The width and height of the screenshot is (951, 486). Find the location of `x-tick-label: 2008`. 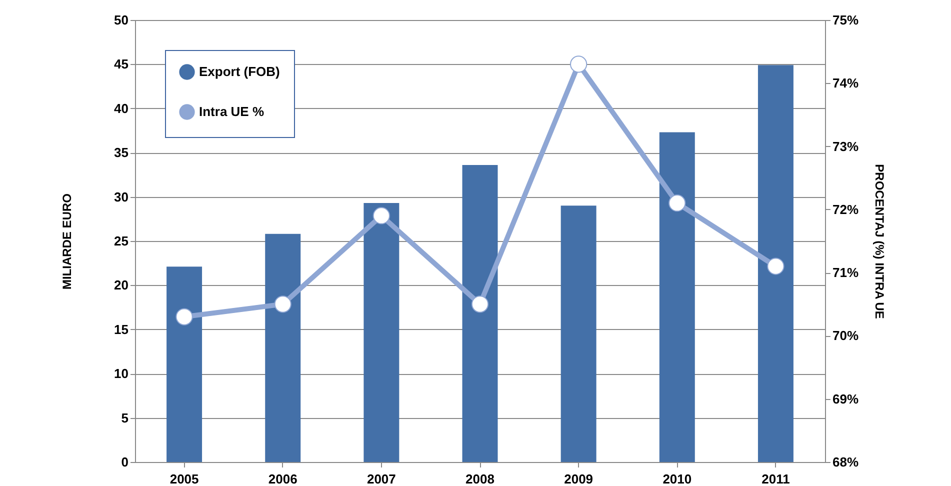

x-tick-label: 2008 is located at coordinates (480, 479).